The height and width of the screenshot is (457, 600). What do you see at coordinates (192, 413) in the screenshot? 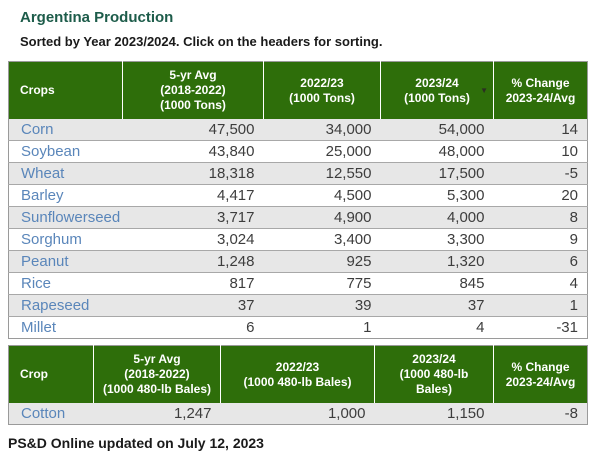
I see `value-cell: 1,247` at bounding box center [192, 413].